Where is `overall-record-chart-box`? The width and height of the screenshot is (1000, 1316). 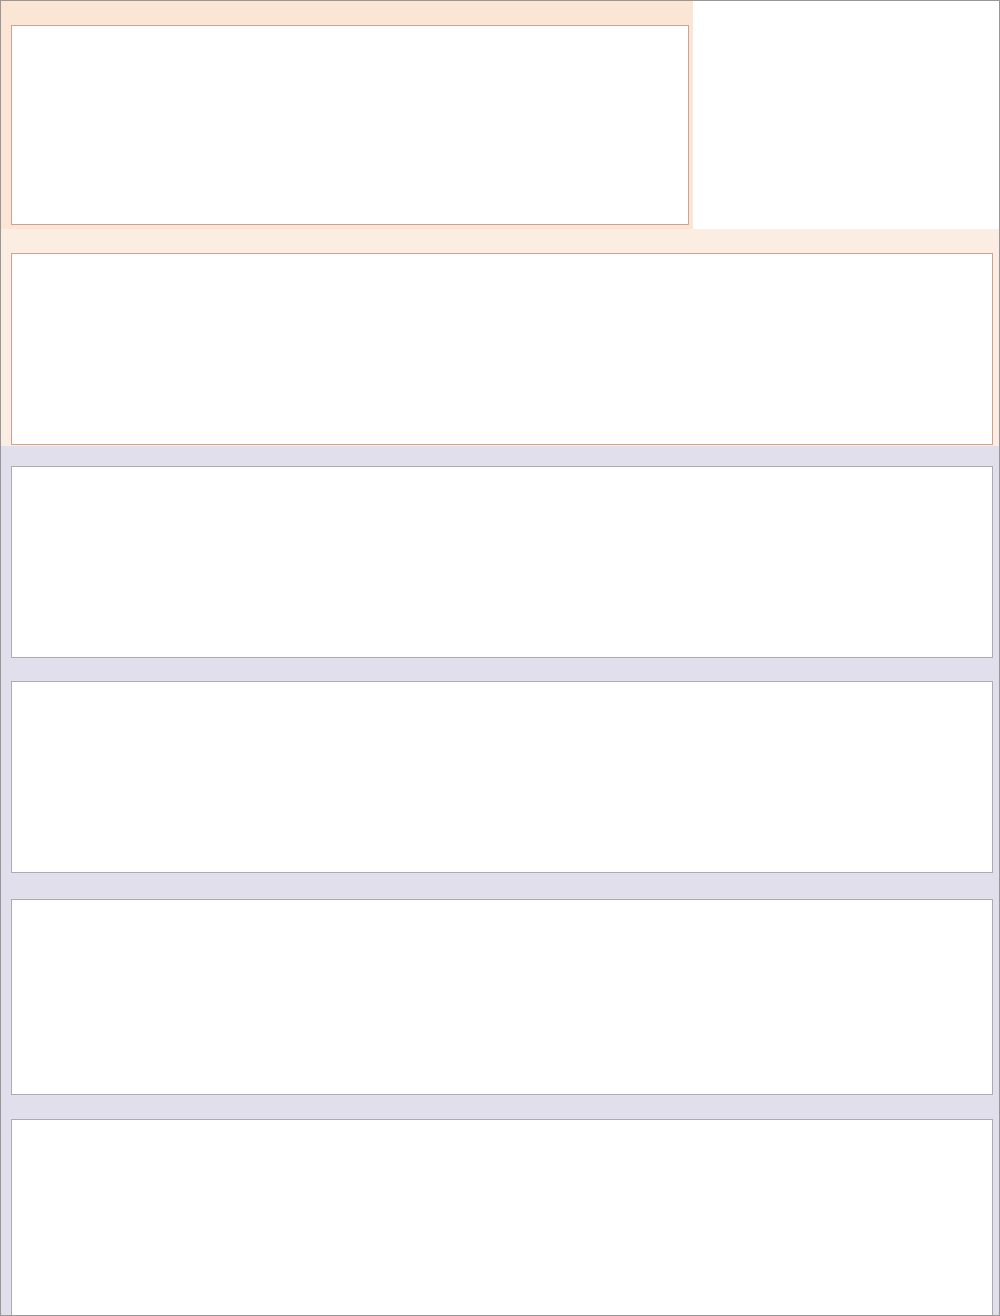 overall-record-chart-box is located at coordinates (350, 125).